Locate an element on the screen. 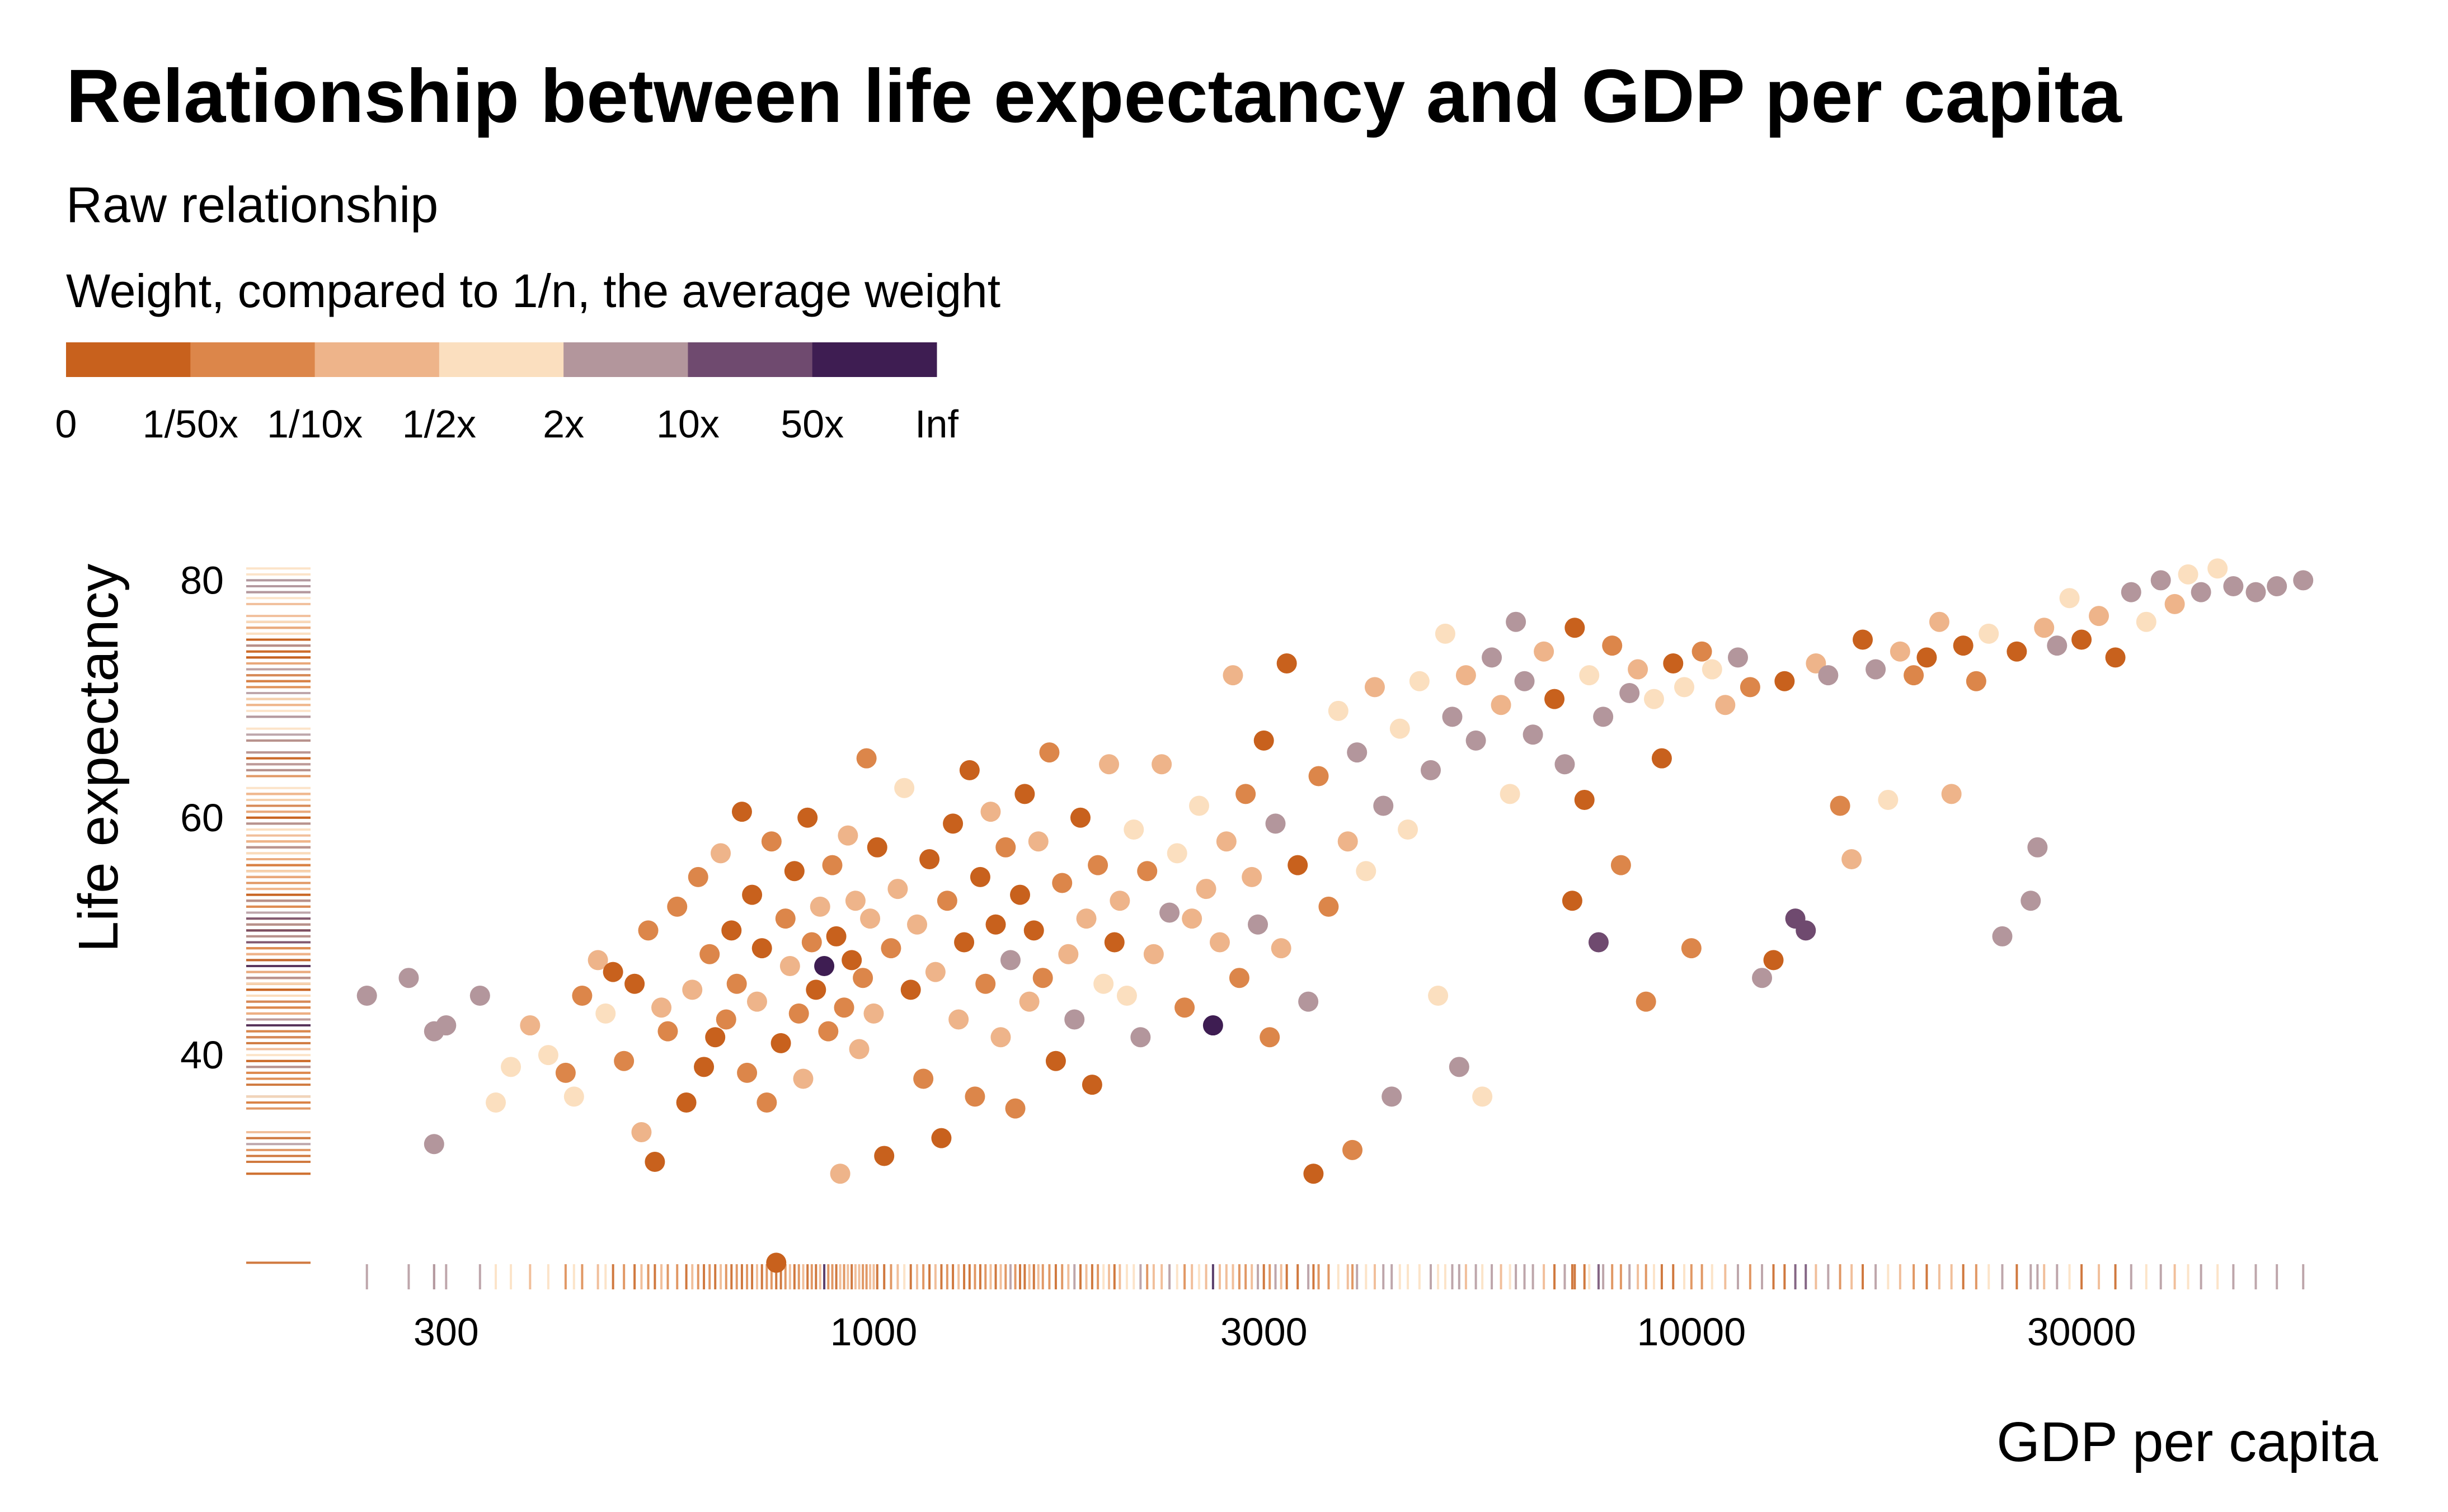 The width and height of the screenshot is (2448, 1512). legend-label: 50x is located at coordinates (812, 424).